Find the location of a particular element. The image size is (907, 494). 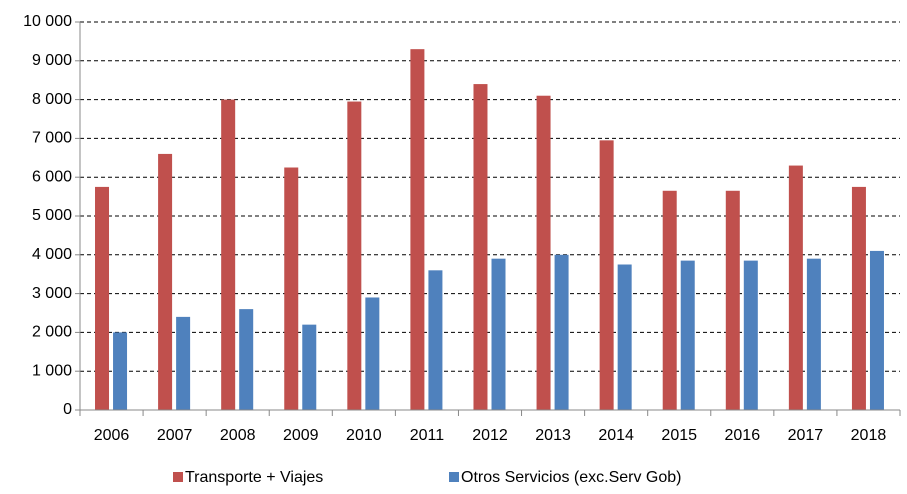

x-tick-label: 2012 is located at coordinates (490, 435).